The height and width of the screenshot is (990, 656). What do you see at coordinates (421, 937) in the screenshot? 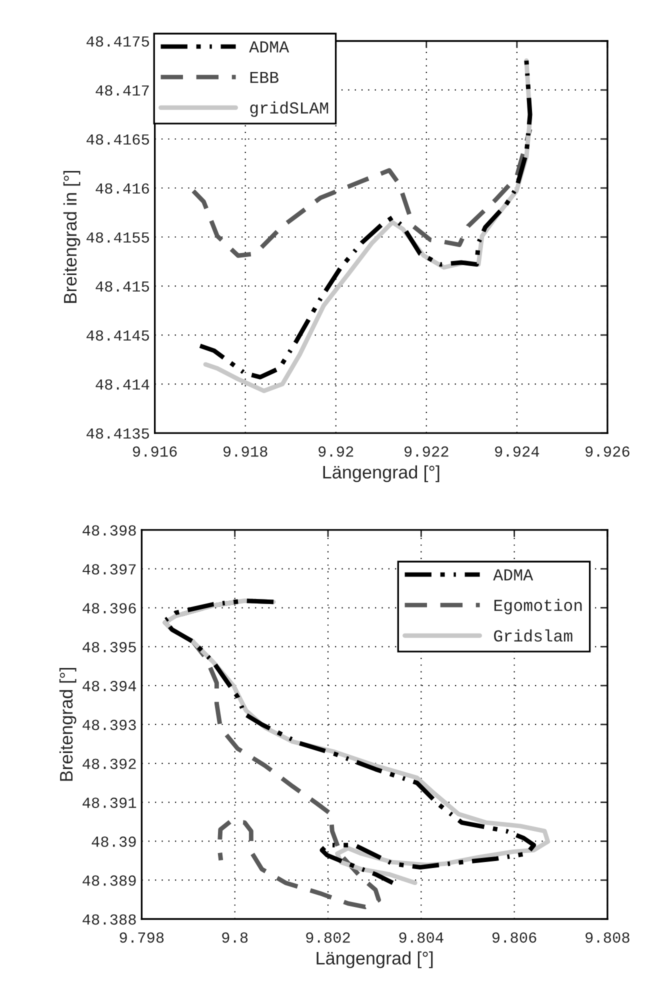
I see `x-tick-label: 9.804` at bounding box center [421, 937].